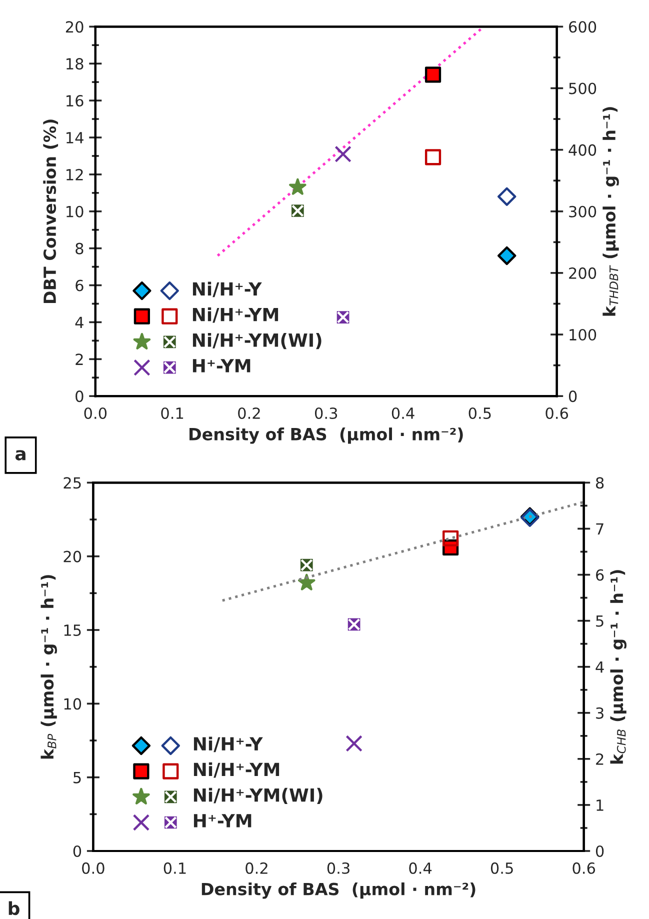 Image resolution: width=649 pixels, height=919 pixels. What do you see at coordinates (77, 778) in the screenshot?
I see `y-tick-label: 5` at bounding box center [77, 778].